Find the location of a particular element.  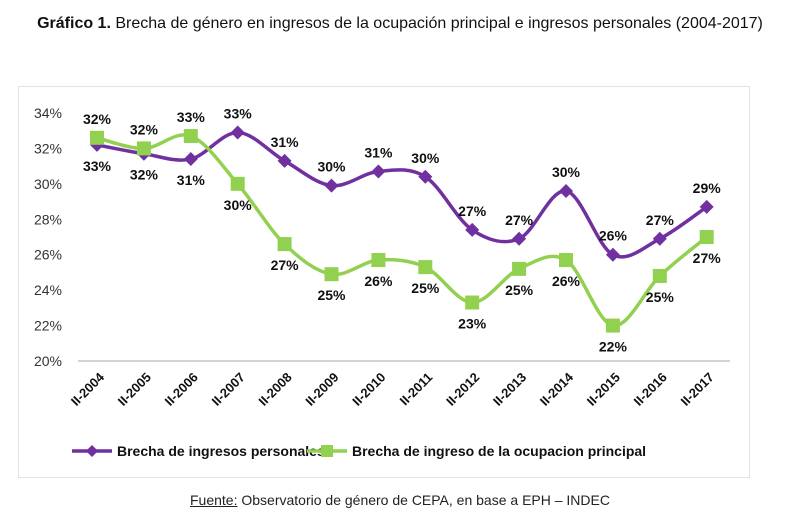

y-tick-label: 24% is located at coordinates (48, 290).